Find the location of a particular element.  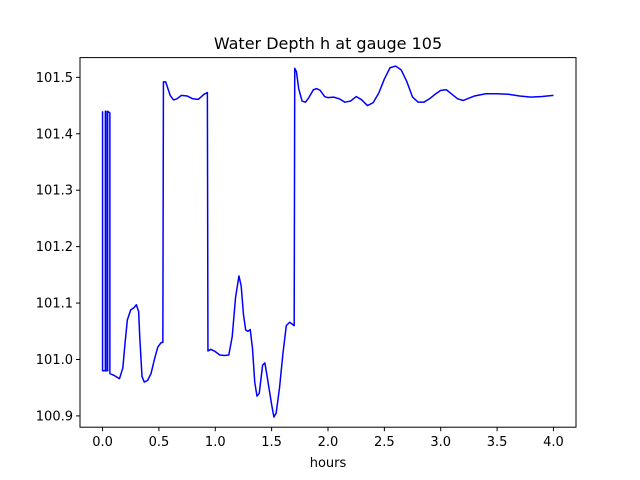

chart-title: Water Depth h at gauge 105 is located at coordinates (328, 43).